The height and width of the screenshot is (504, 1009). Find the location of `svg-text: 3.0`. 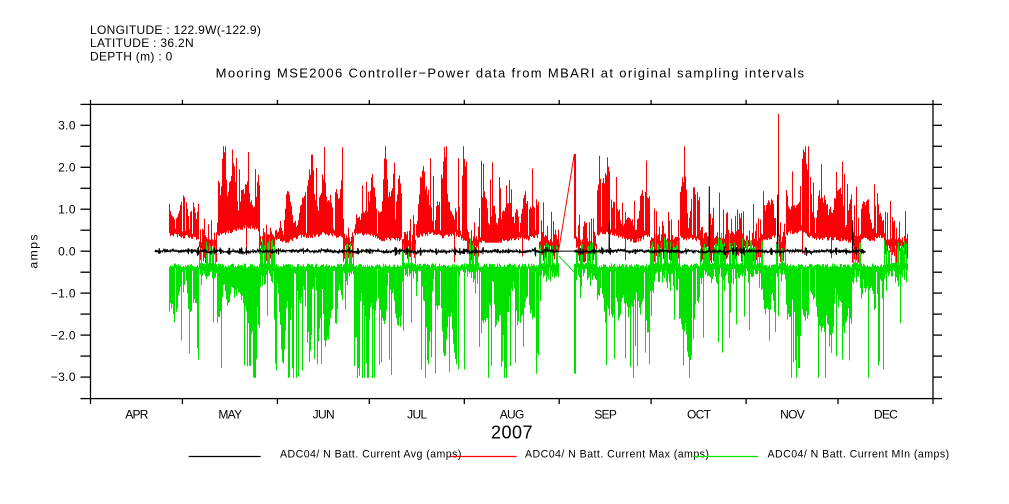

svg-text: 3.0 is located at coordinates (67, 126).